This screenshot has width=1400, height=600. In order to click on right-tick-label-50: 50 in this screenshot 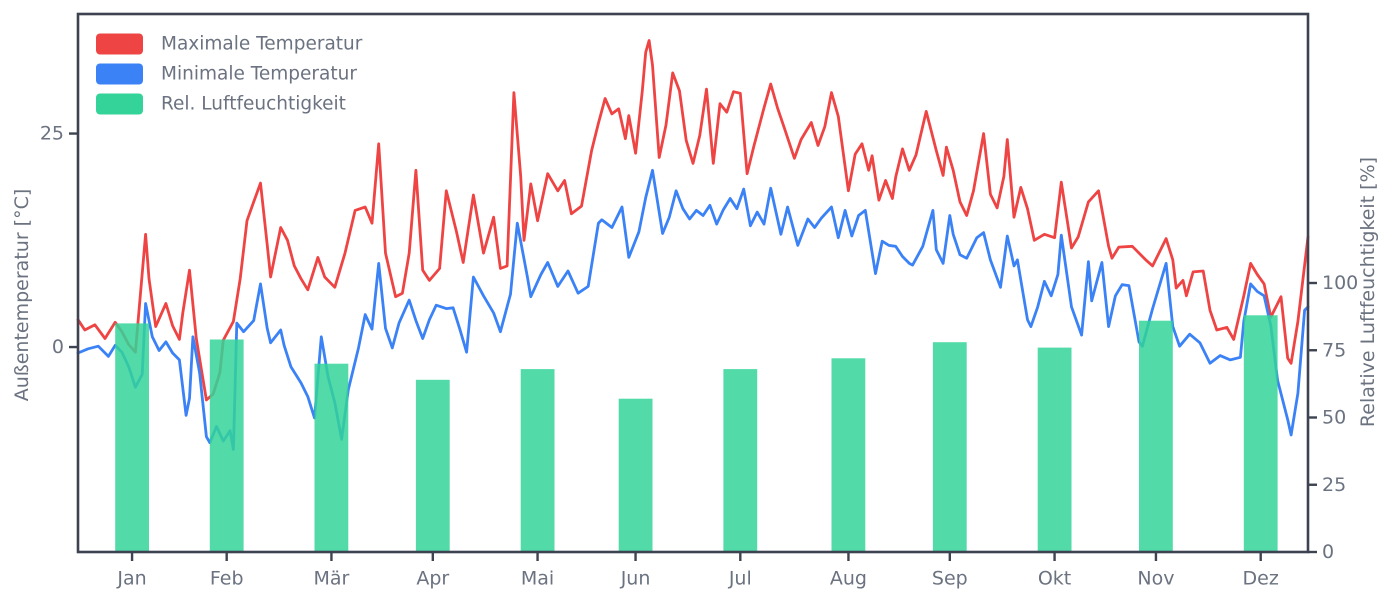, I will do `click(1334, 418)`.